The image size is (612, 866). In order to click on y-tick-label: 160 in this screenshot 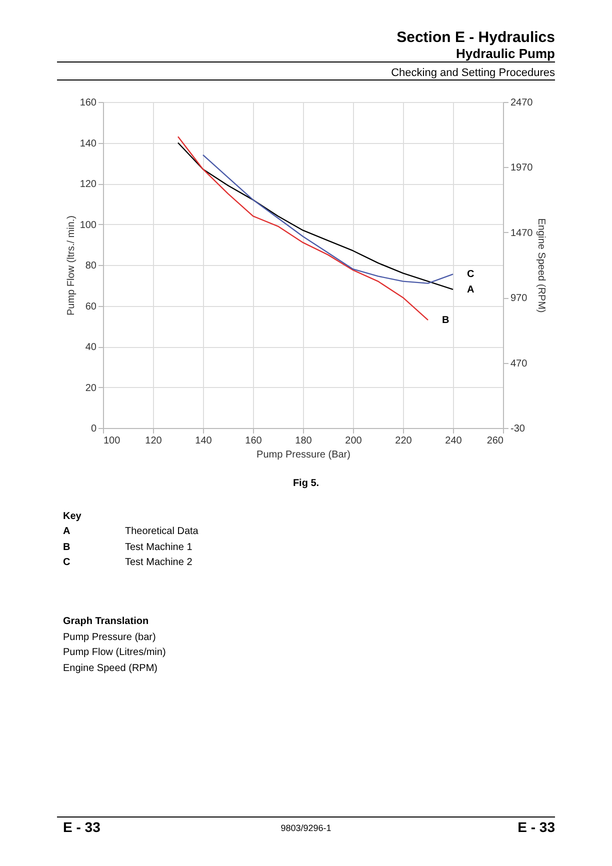, I will do `click(88, 103)`.